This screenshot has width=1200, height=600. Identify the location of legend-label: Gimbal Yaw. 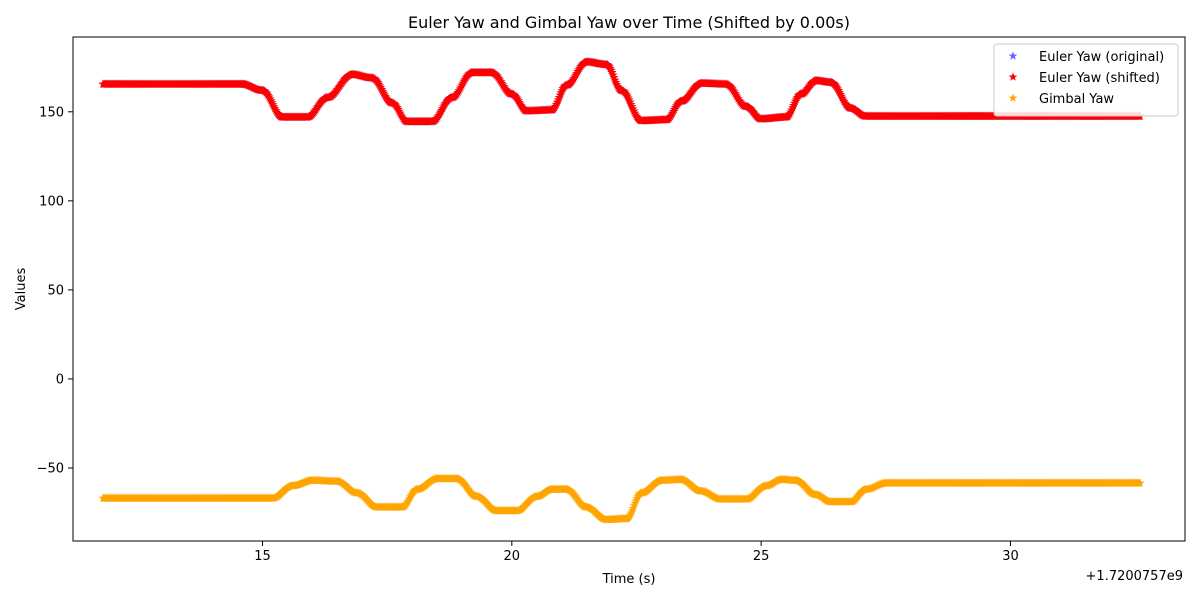
(1076, 99).